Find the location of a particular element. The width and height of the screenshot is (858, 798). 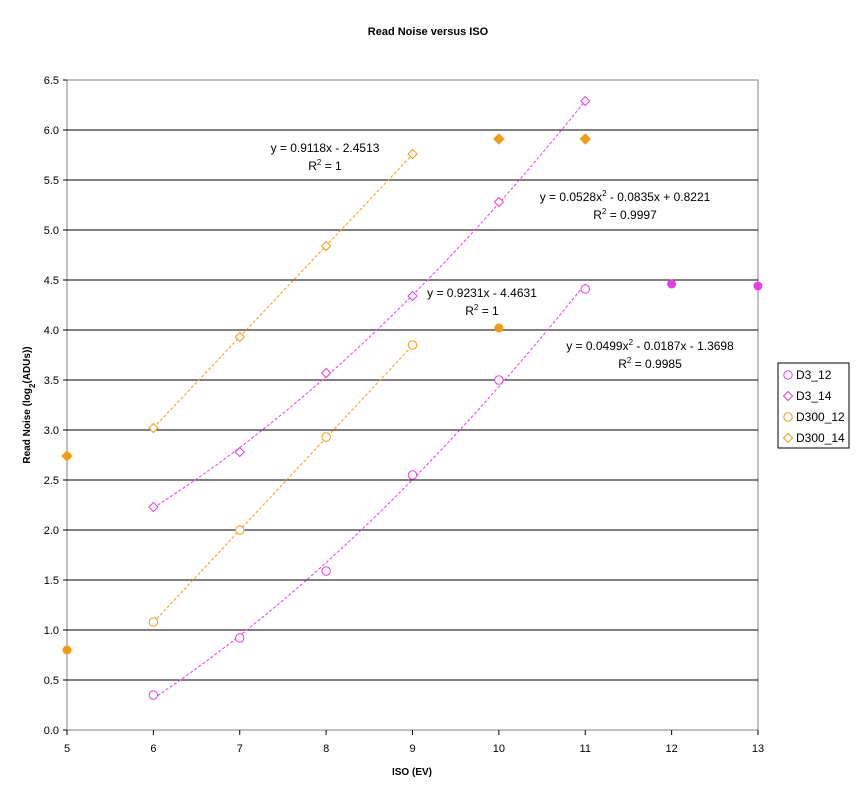

y-tick-label: 5.5 is located at coordinates (51, 181).